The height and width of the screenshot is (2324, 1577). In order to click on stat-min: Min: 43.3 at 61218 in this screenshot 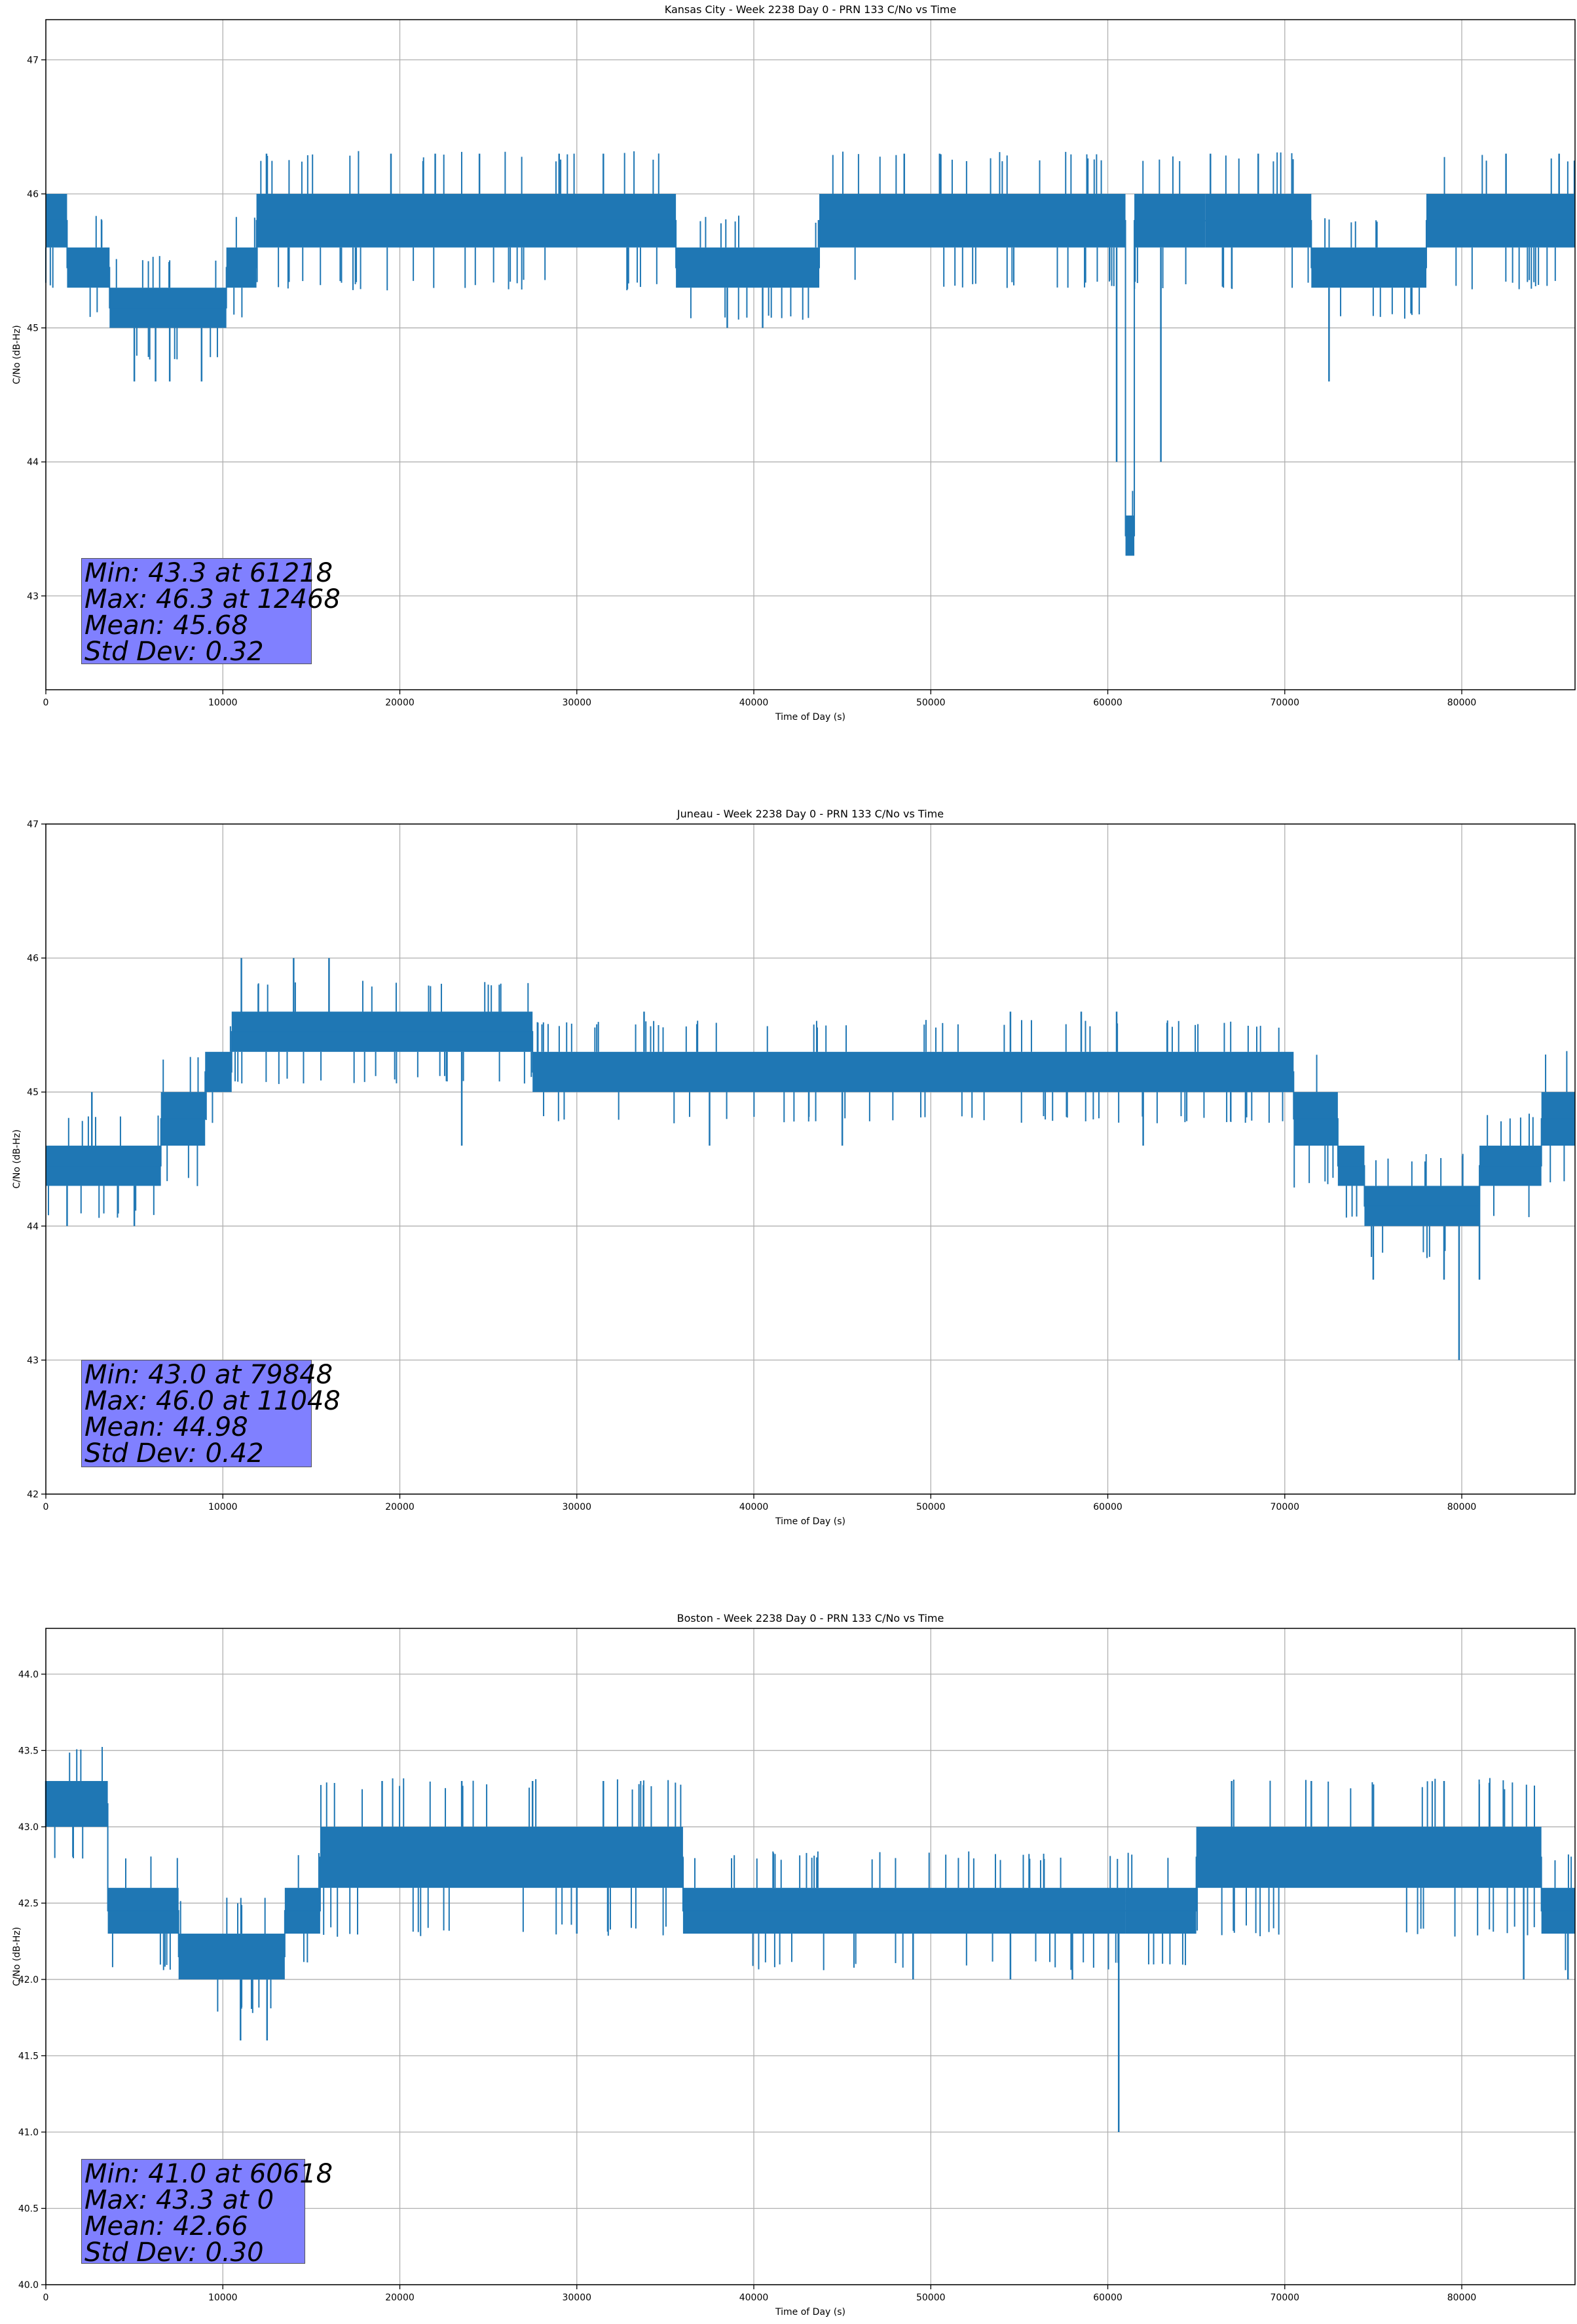, I will do `click(208, 573)`.